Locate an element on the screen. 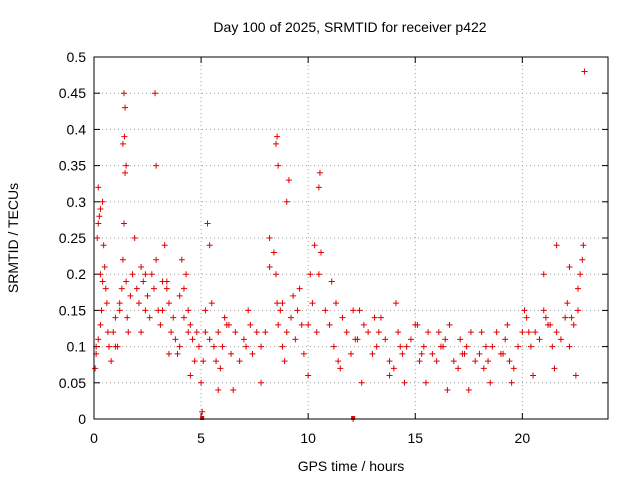  y-tick-label: 0.25 is located at coordinates (72, 238).